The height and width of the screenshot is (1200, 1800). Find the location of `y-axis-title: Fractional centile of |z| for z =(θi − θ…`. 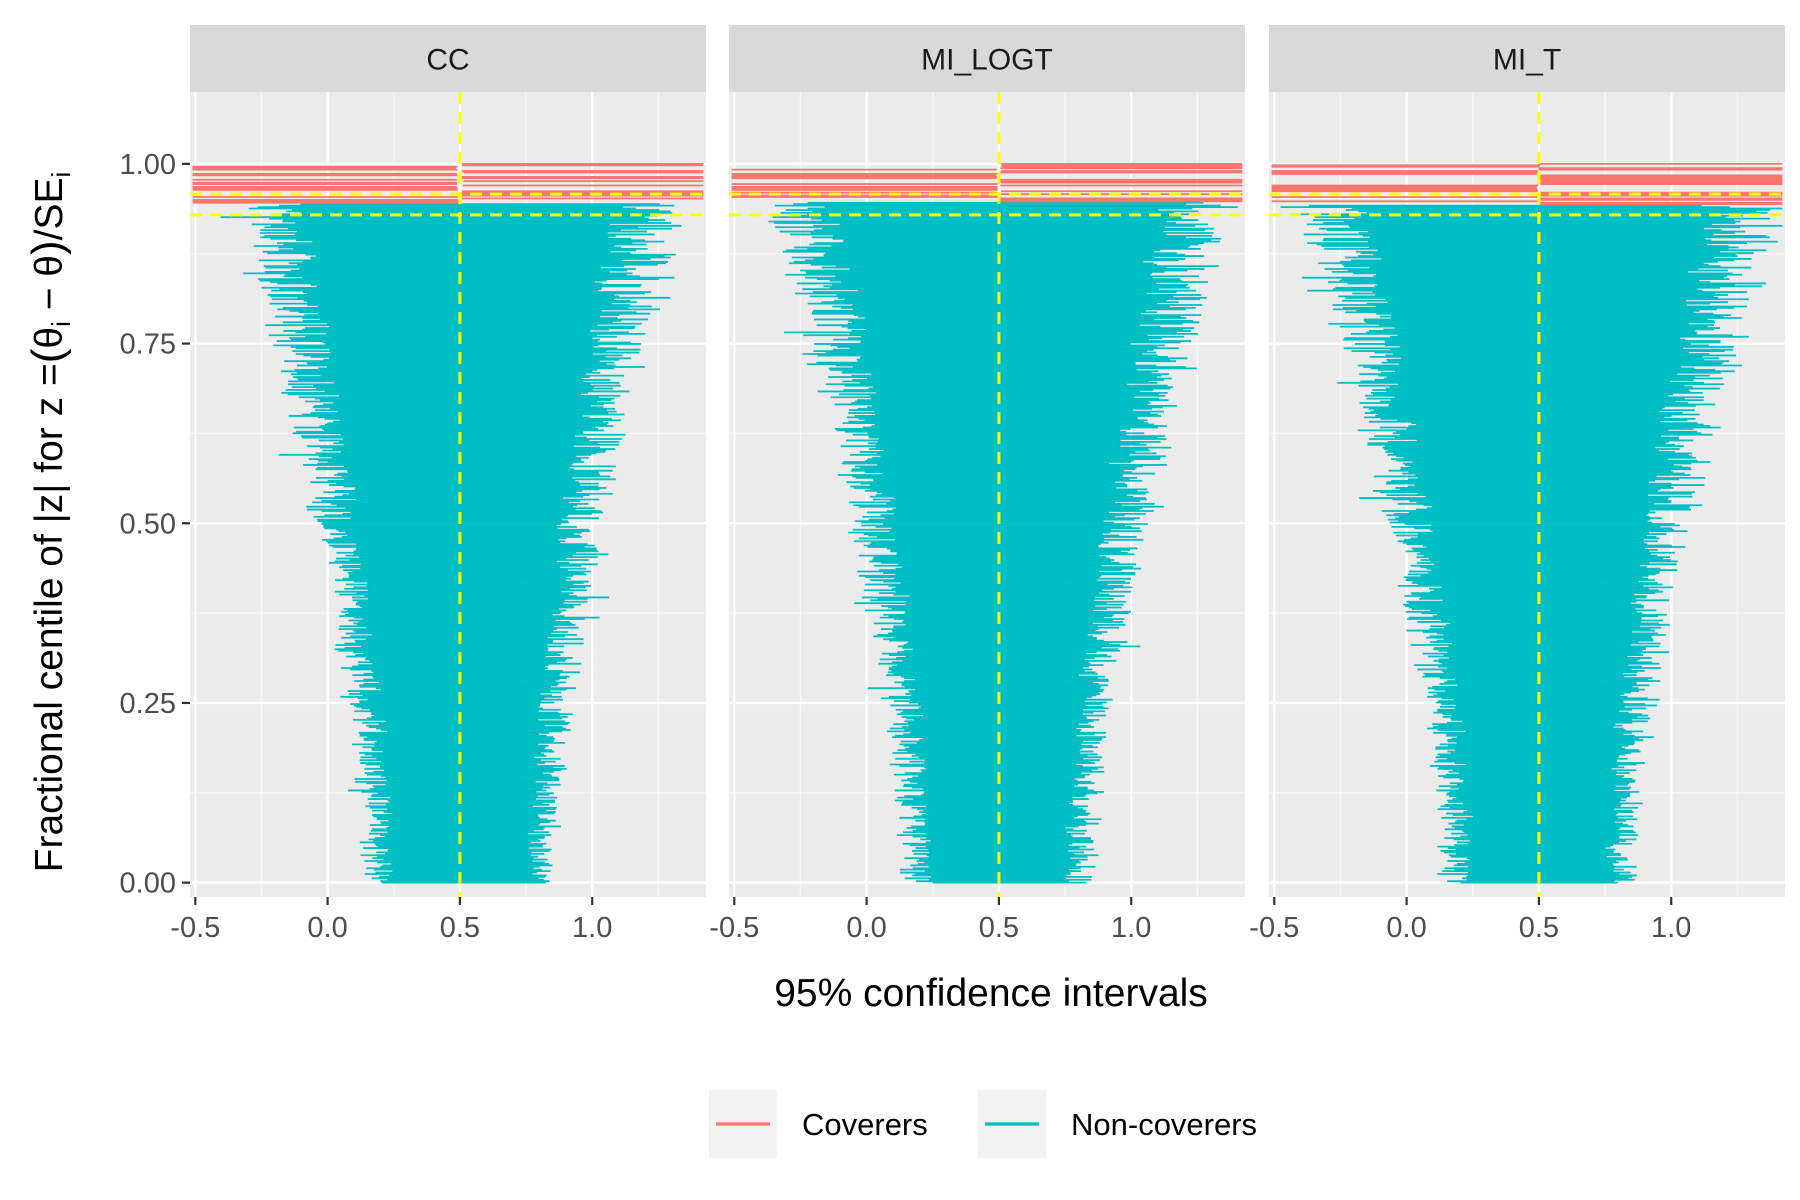

y-axis-title: Fractional centile of |z| for z =(θi − θ… is located at coordinates (49, 522).